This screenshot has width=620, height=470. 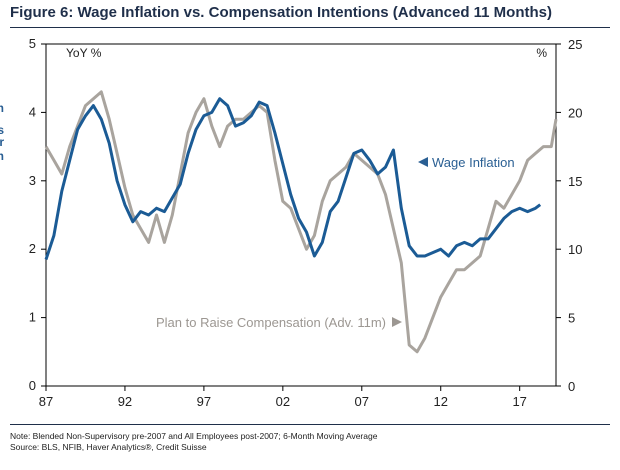 I want to click on x-tick-label: 87, so click(x=46, y=401).